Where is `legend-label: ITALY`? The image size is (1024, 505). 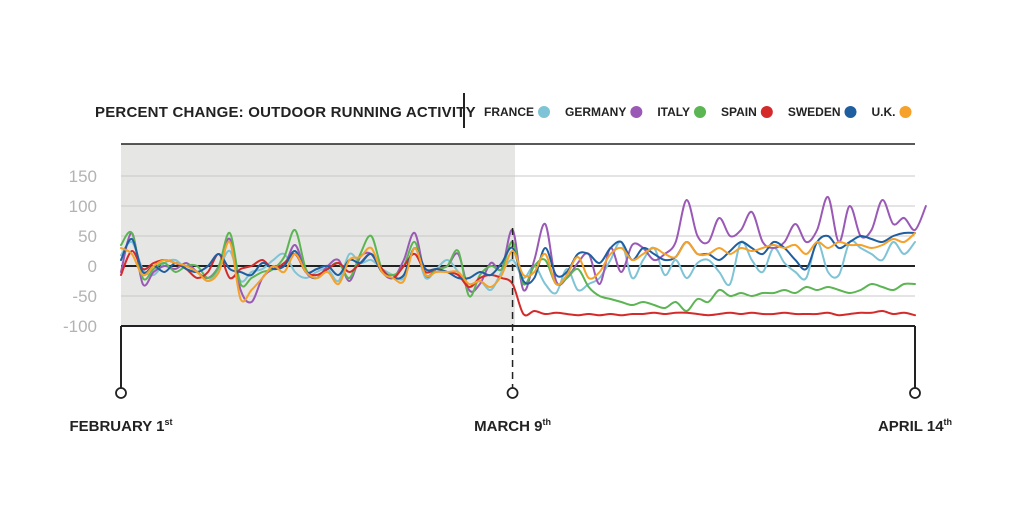 legend-label: ITALY is located at coordinates (673, 112).